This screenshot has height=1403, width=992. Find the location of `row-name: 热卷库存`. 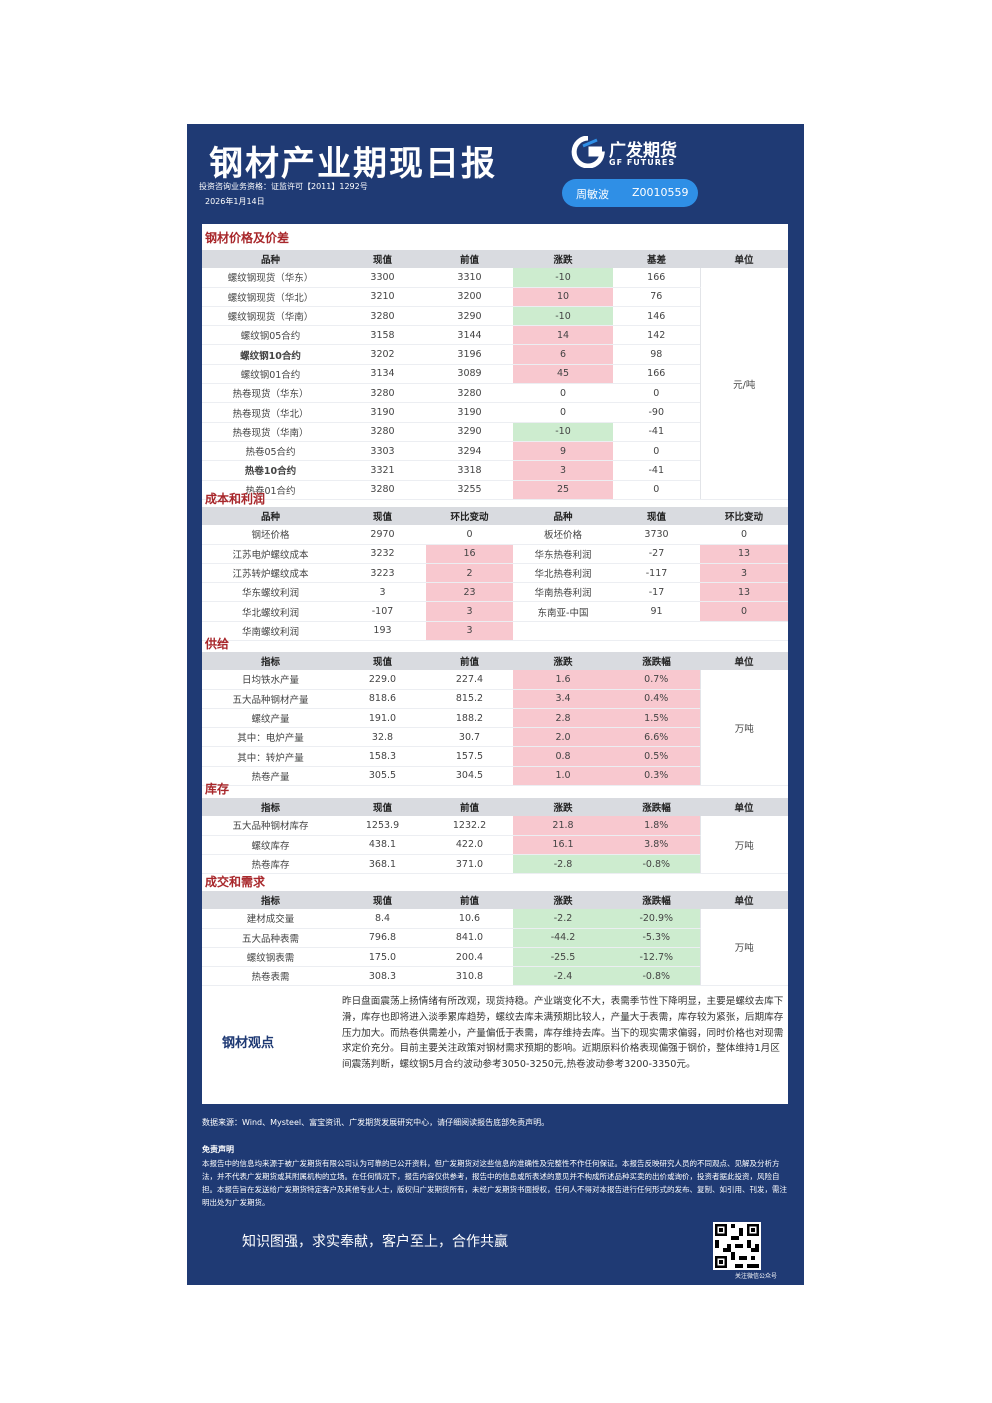

row-name: 热卷库存 is located at coordinates (270, 864).